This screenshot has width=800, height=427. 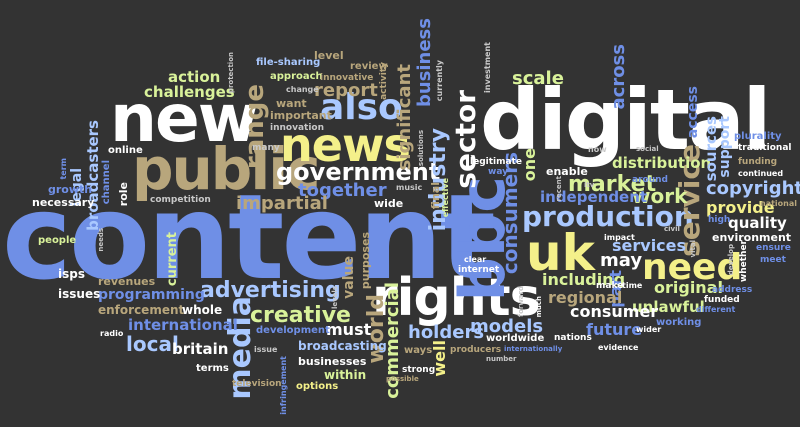 I want to click on word-civil: civil, so click(x=672, y=229).